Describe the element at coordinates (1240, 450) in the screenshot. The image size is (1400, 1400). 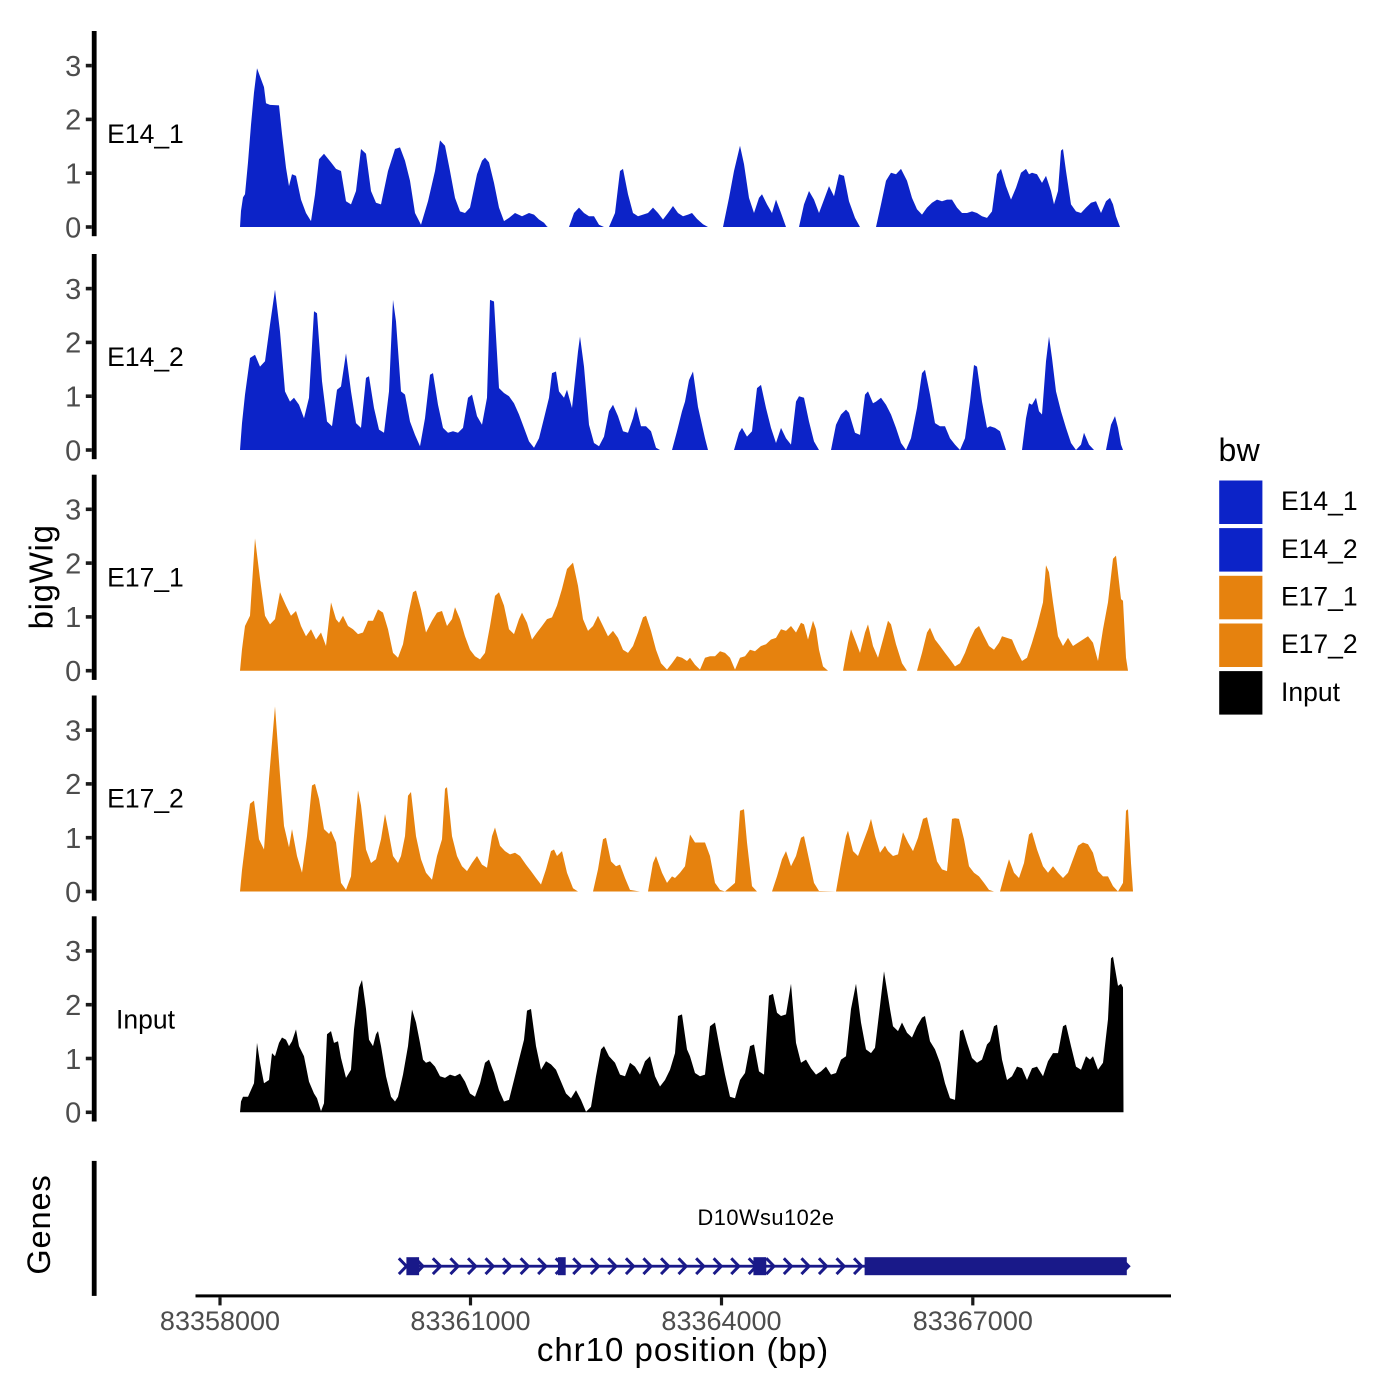
I see `svg-text: bw` at that location.